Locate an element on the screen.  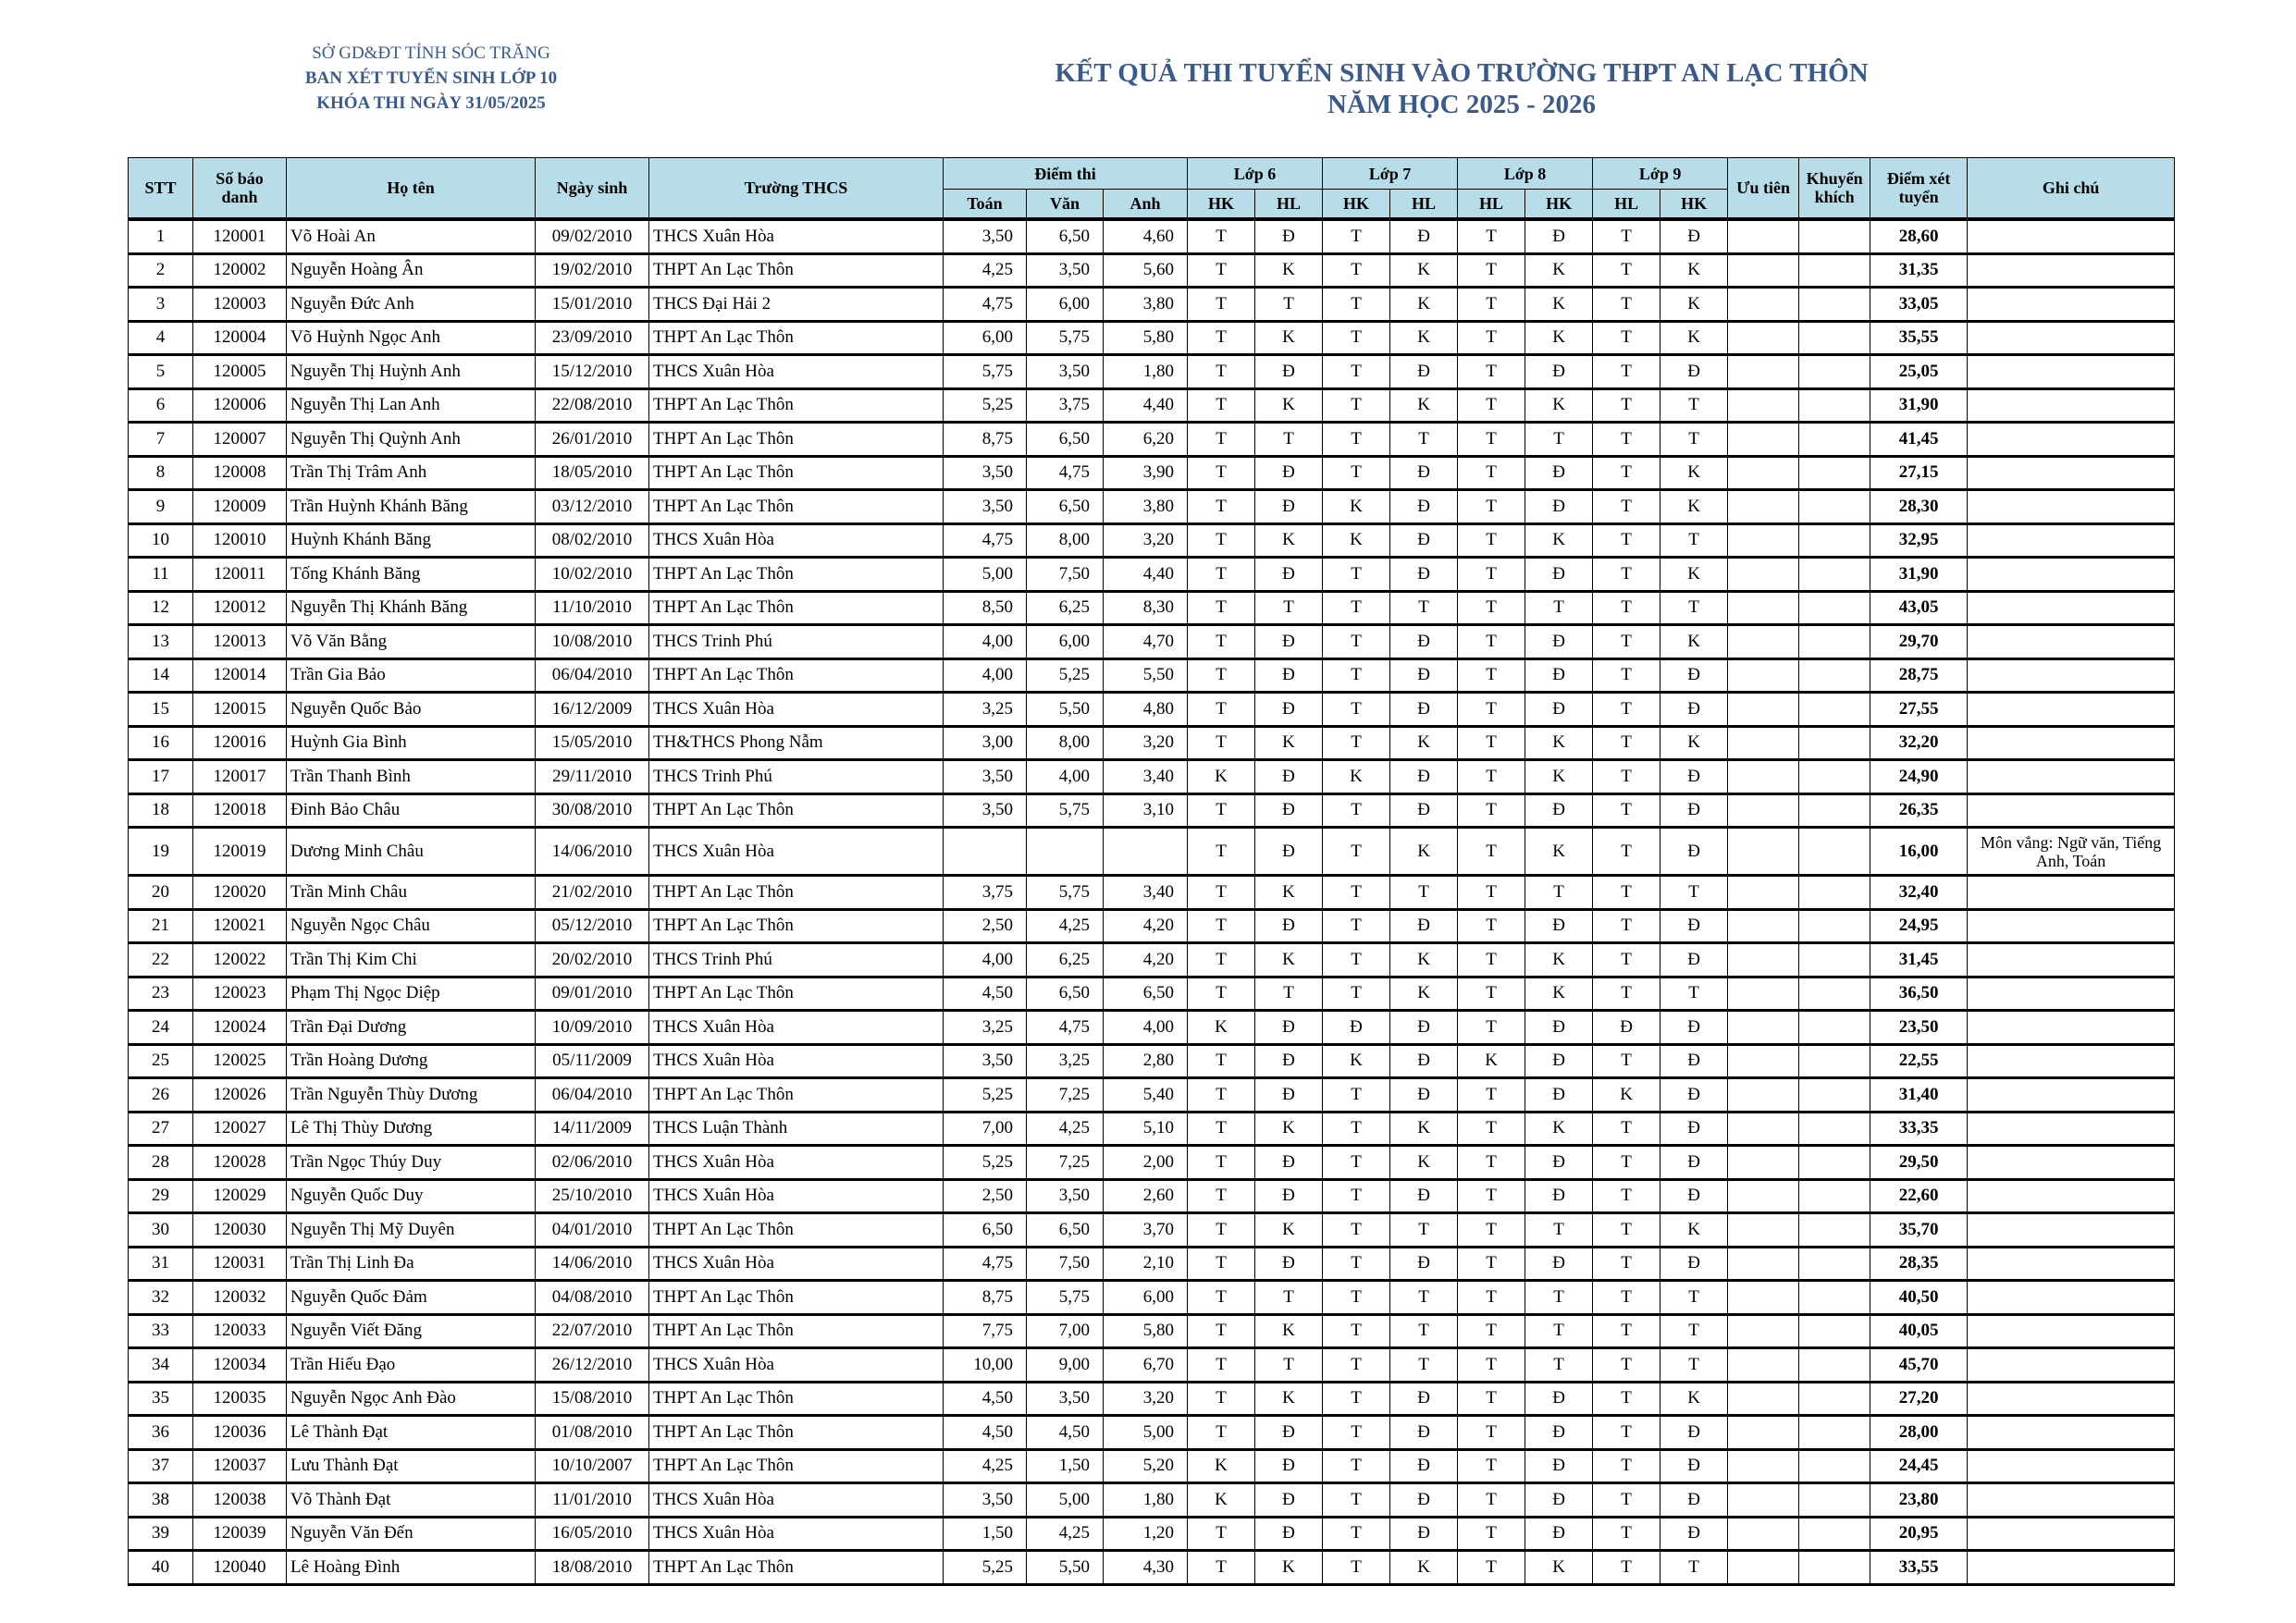
cell-anh: 6,70 is located at coordinates (1145, 1365).